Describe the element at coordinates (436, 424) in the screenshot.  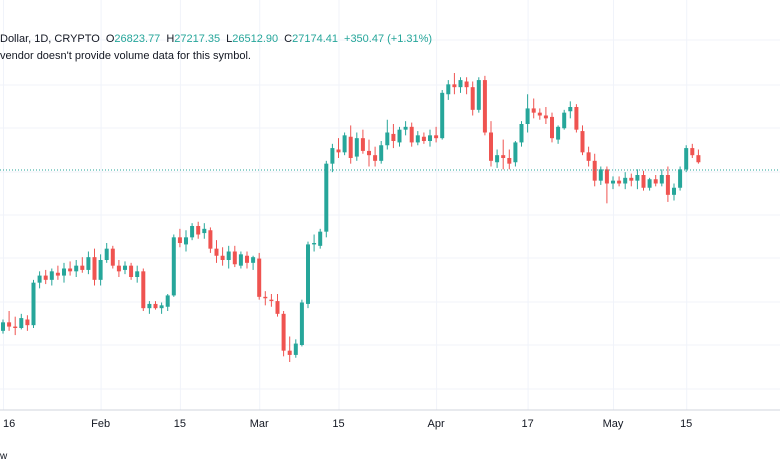
I see `time-axis-label: Apr` at that location.